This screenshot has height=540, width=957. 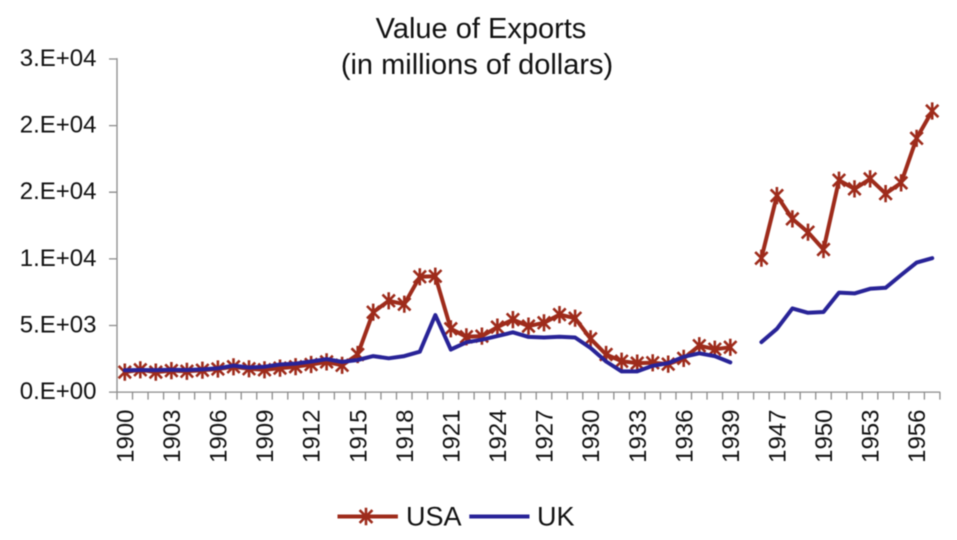 What do you see at coordinates (481, 29) in the screenshot?
I see `svg-text: Value of Exports` at bounding box center [481, 29].